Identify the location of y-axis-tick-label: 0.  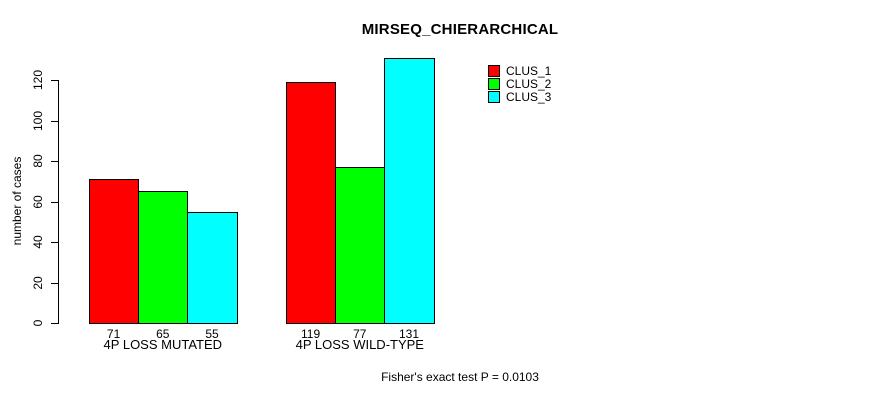
(38, 323).